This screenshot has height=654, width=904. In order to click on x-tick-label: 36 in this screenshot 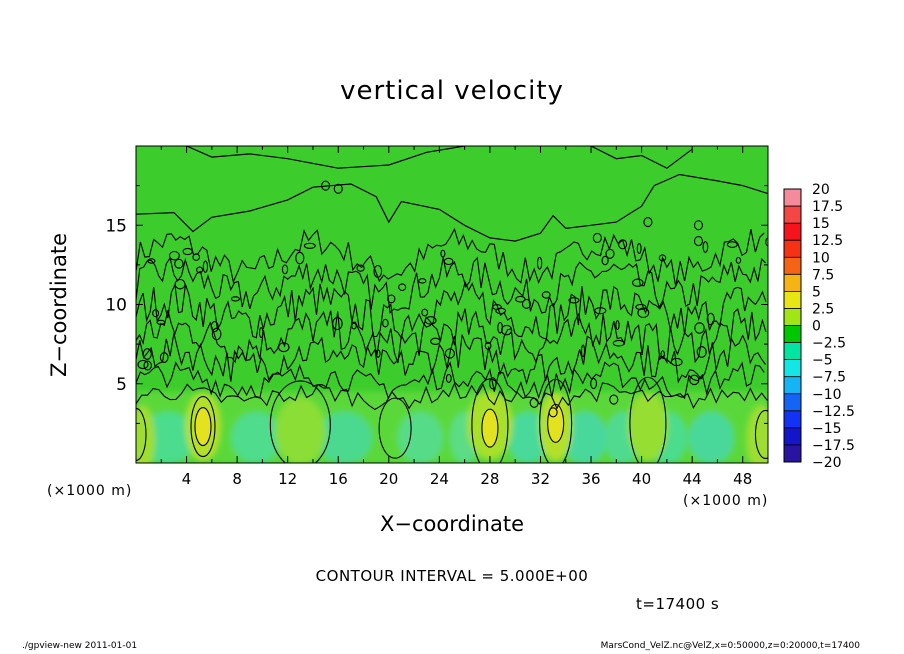, I will do `click(590, 479)`.